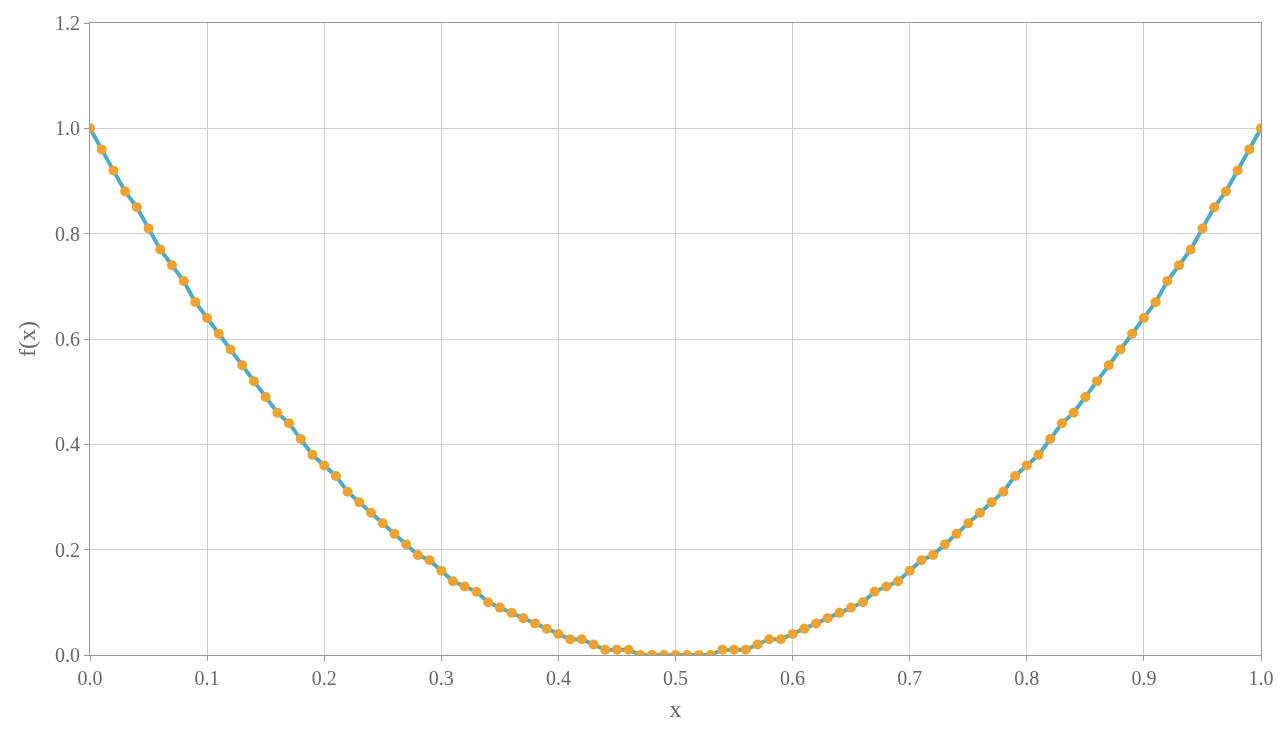 The width and height of the screenshot is (1286, 735). Describe the element at coordinates (67, 444) in the screenshot. I see `y-tick-label: 0.4` at that location.